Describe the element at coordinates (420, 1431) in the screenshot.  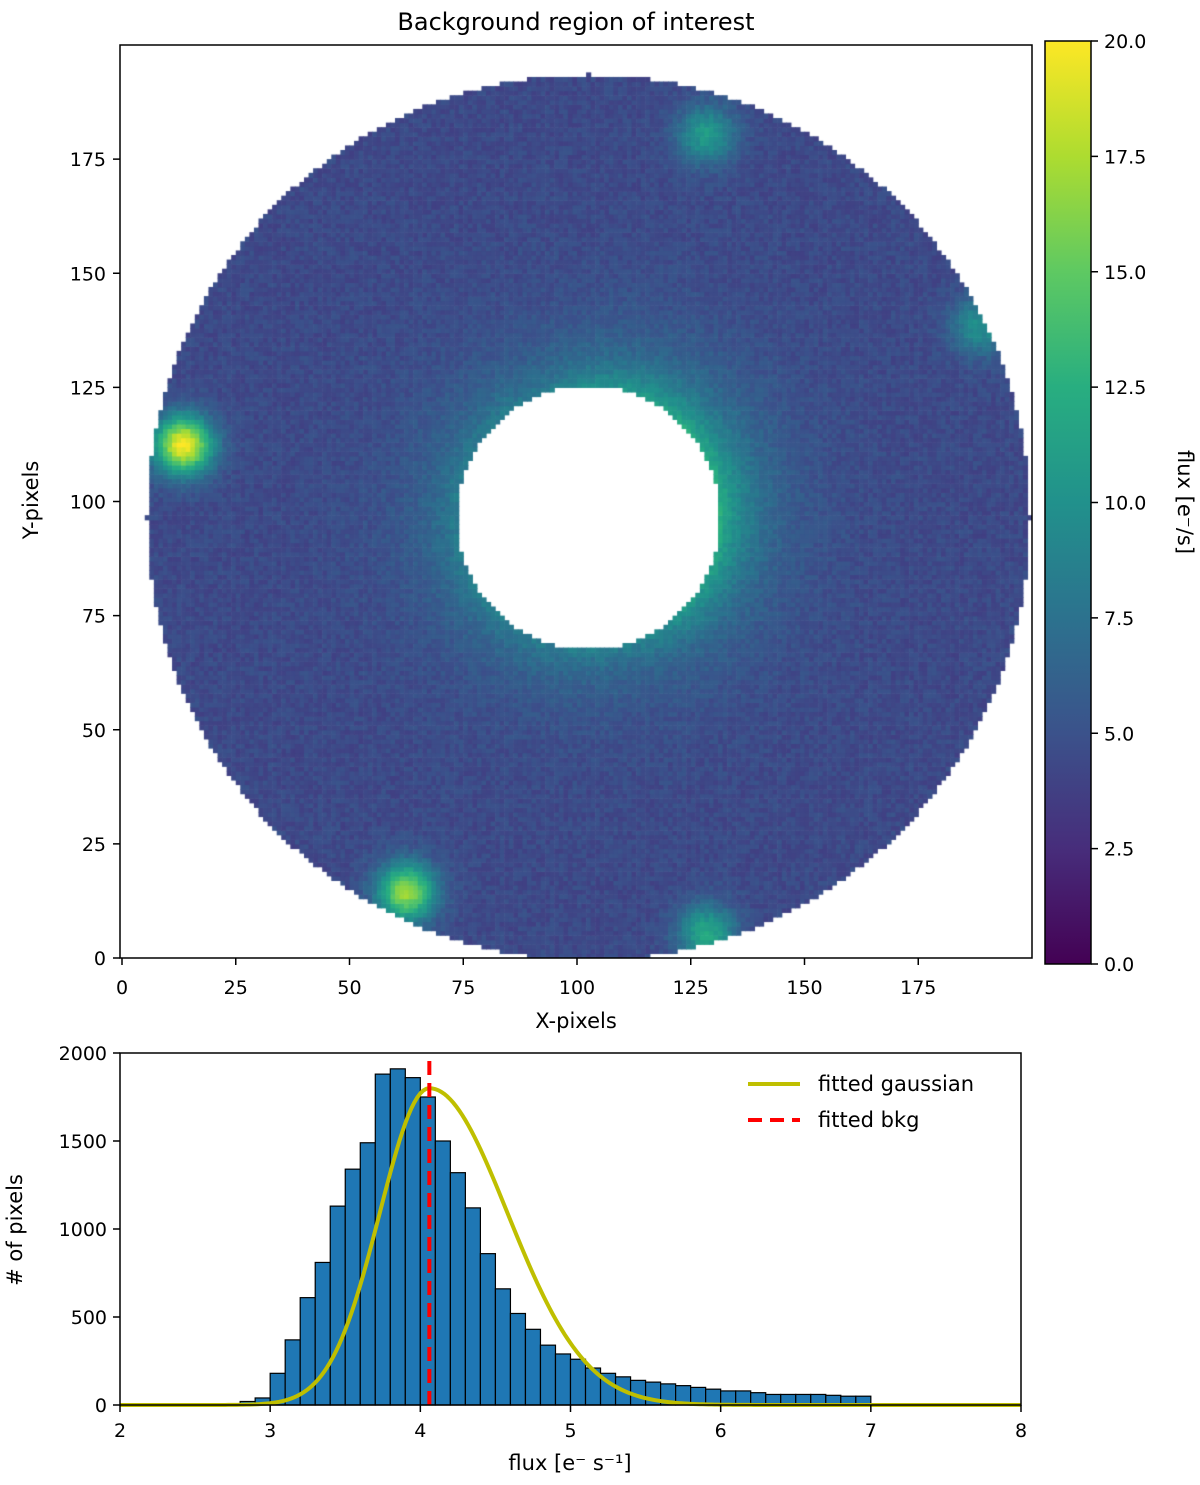
I see `histogram-x-tick-label-2: 4` at that location.